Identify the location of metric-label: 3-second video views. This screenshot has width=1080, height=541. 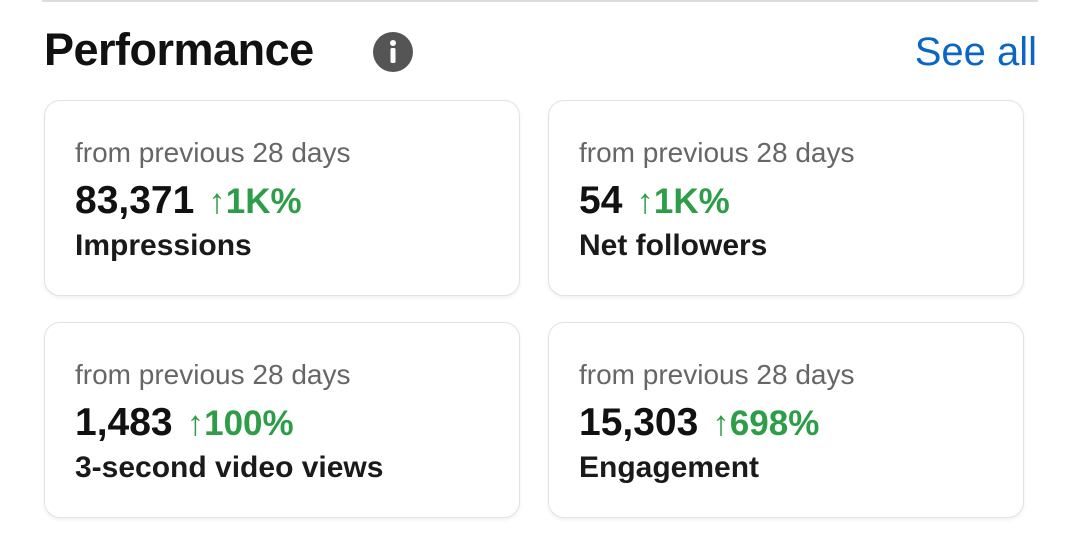
(229, 467).